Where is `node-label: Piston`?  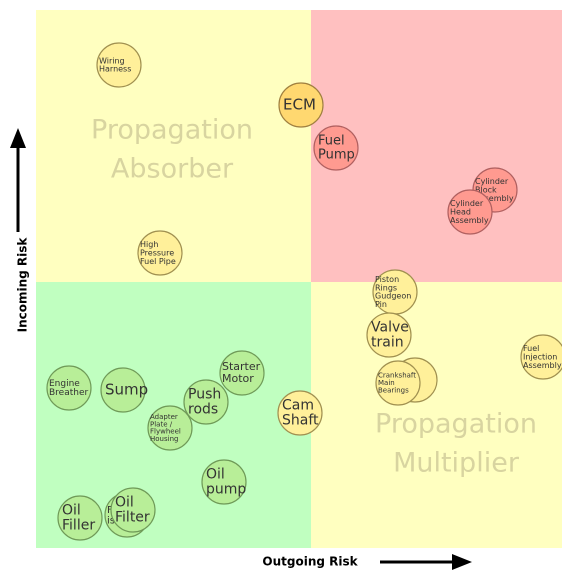 node-label: Piston is located at coordinates (387, 279).